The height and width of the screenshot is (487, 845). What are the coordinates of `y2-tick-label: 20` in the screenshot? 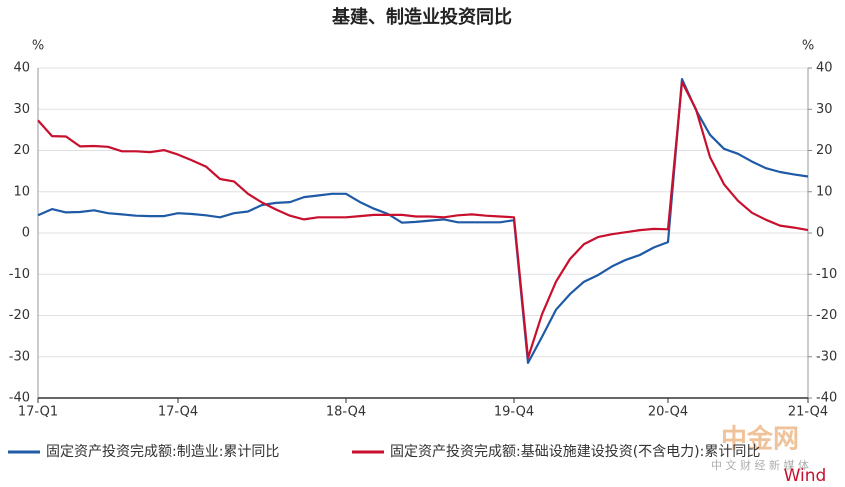 It's located at (824, 150).